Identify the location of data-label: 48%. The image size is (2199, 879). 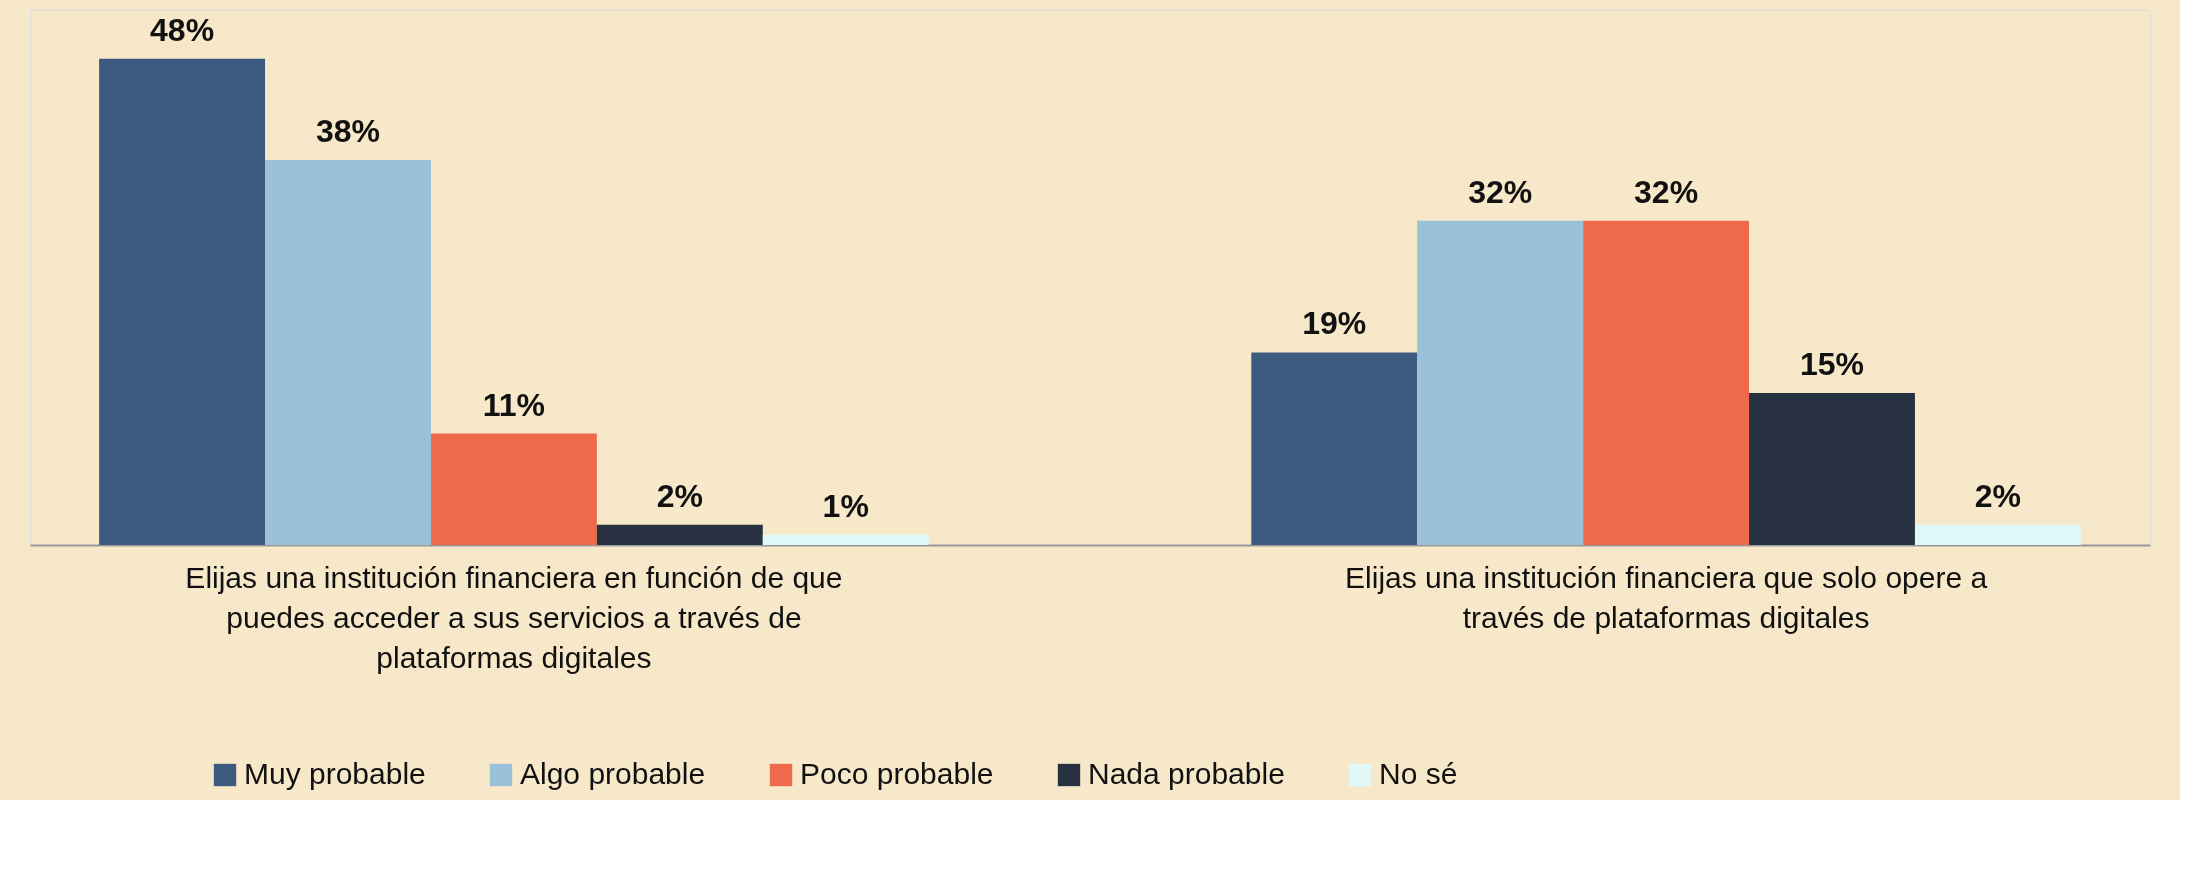
(182, 29).